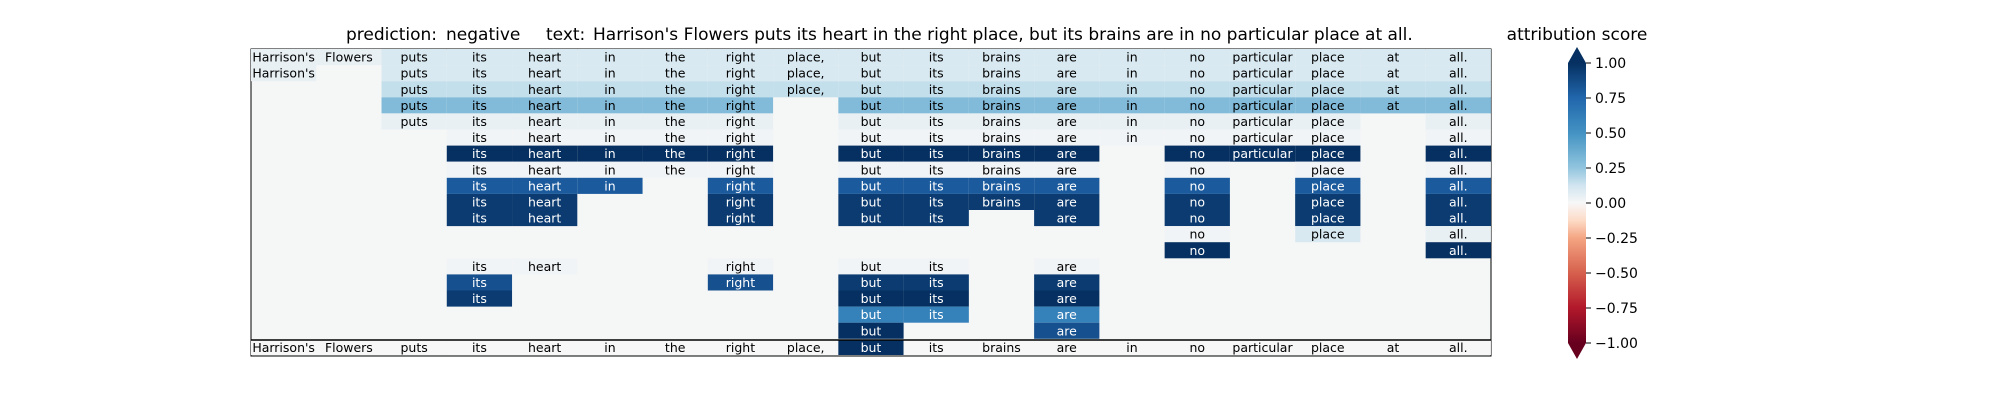  What do you see at coordinates (565, 35) in the screenshot?
I see `title-text-label: text:` at bounding box center [565, 35].